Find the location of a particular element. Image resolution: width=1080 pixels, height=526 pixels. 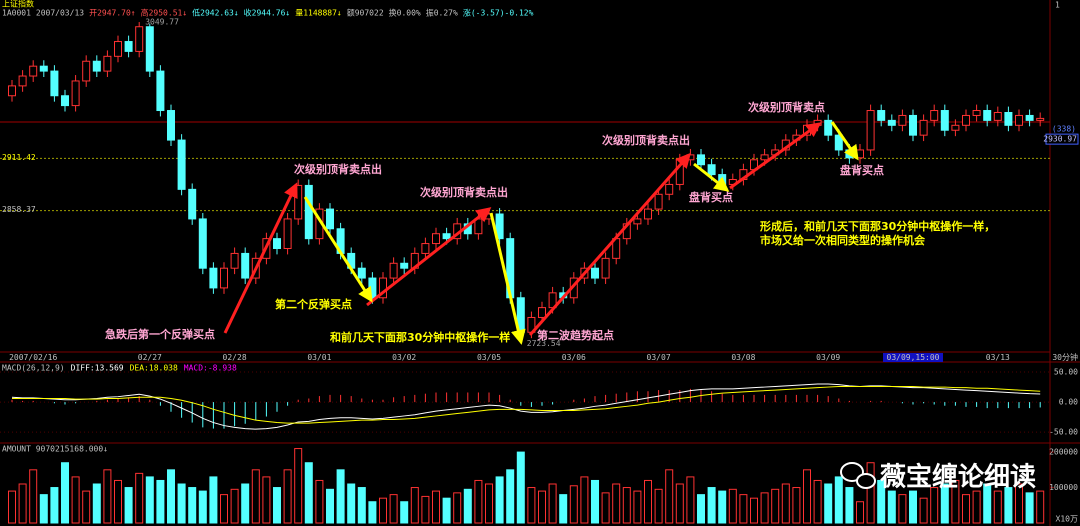

x-tick-label: 03/08 is located at coordinates (743, 357).